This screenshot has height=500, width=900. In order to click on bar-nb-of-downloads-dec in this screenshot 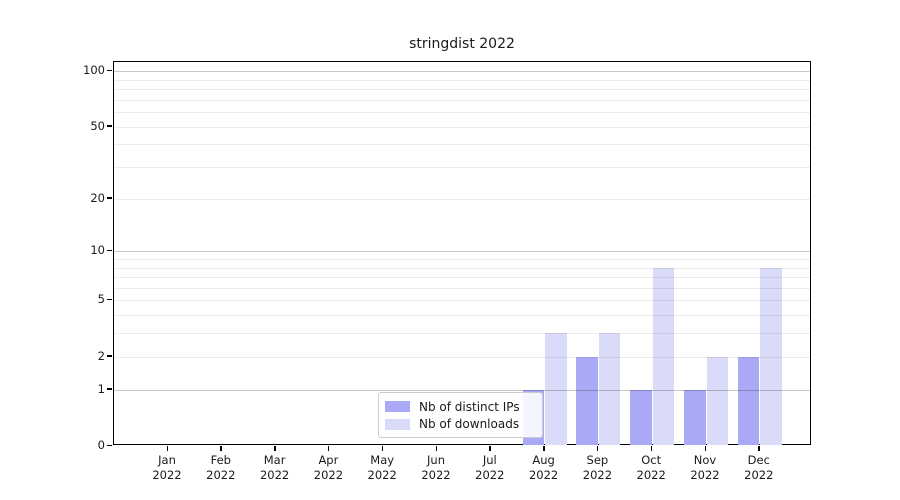, I will do `click(771, 356)`.